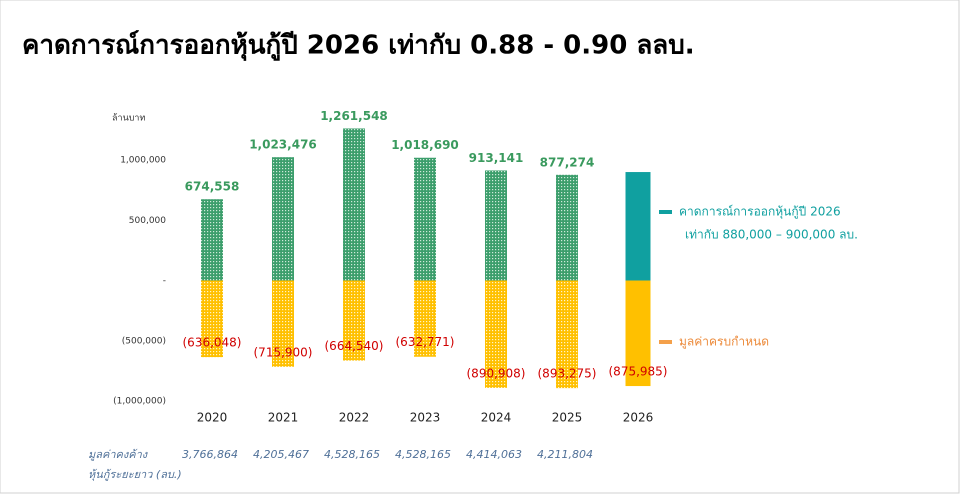  What do you see at coordinates (118, 454) in the screenshot?
I see `footer-label: มูลค่าคงค้าง` at bounding box center [118, 454].